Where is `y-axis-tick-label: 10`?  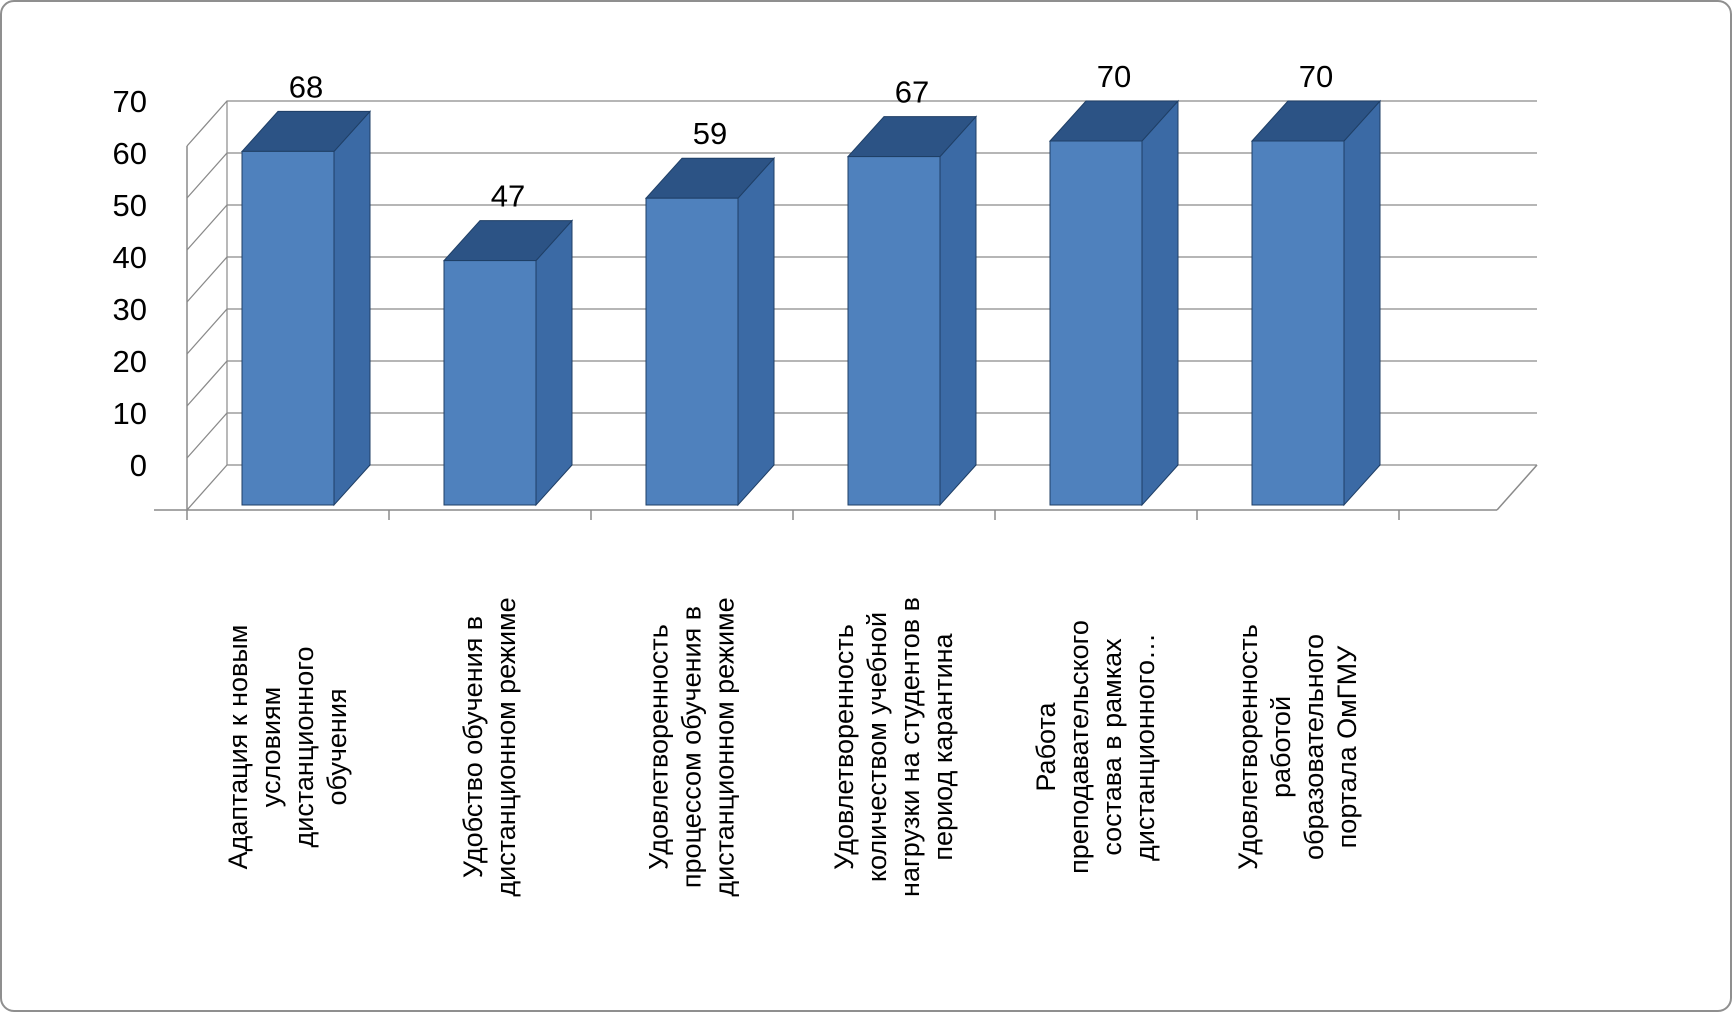
y-axis-tick-label: 10 is located at coordinates (130, 413).